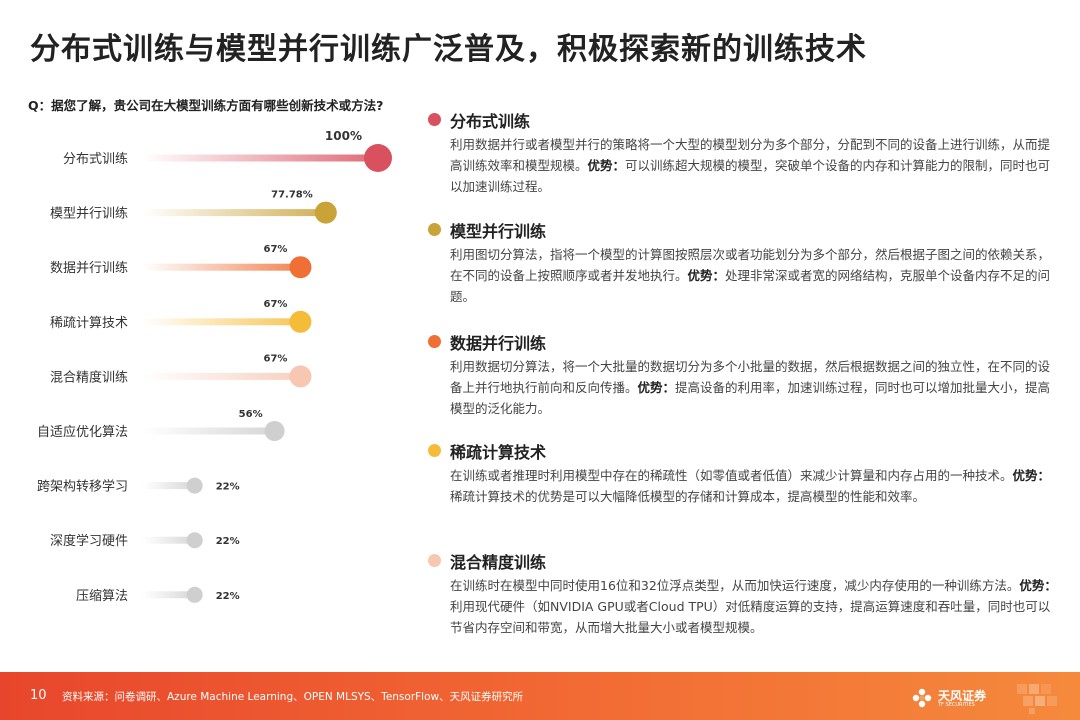 This screenshot has width=1080, height=720. I want to click on category-label: 自适应优化算法, so click(82, 432).